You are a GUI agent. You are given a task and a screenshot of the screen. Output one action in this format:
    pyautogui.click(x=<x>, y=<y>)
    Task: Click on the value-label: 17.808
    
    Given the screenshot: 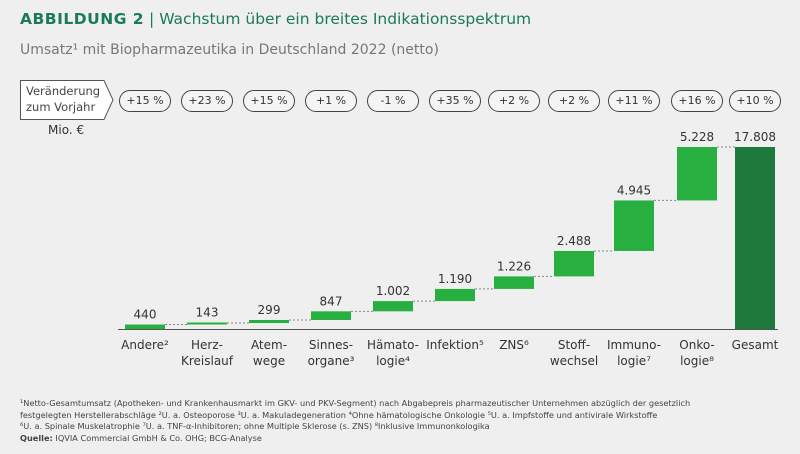 What is the action you would take?
    pyautogui.click(x=755, y=137)
    